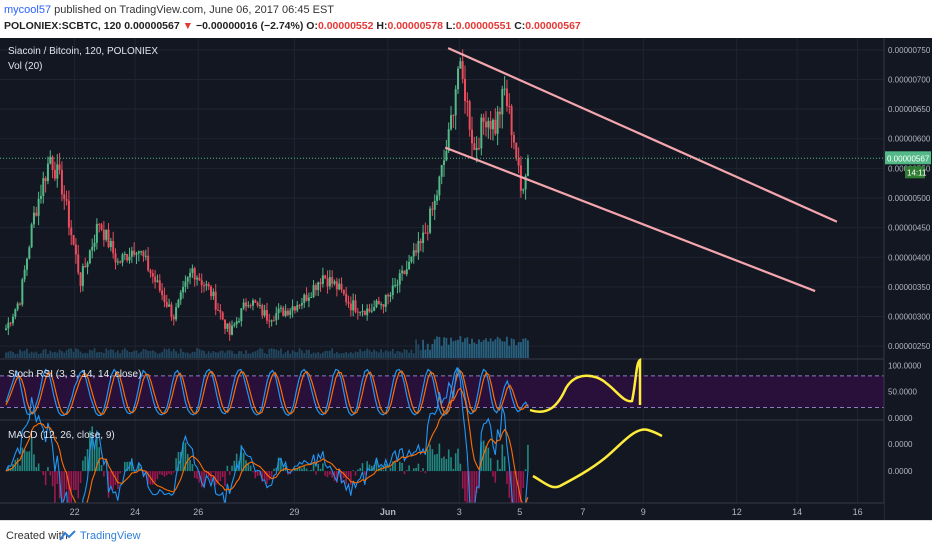 Image resolution: width=932 pixels, height=550 pixels. What do you see at coordinates (294, 512) in the screenshot?
I see `time-tick-label: 29` at bounding box center [294, 512].